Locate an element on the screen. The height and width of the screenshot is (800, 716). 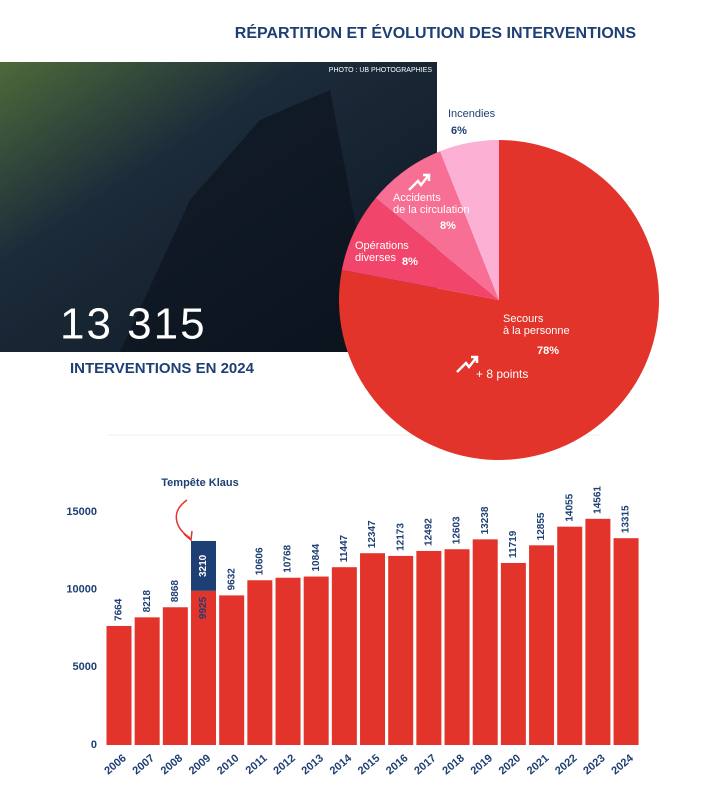
x-tick-label: 2010 is located at coordinates (228, 764).